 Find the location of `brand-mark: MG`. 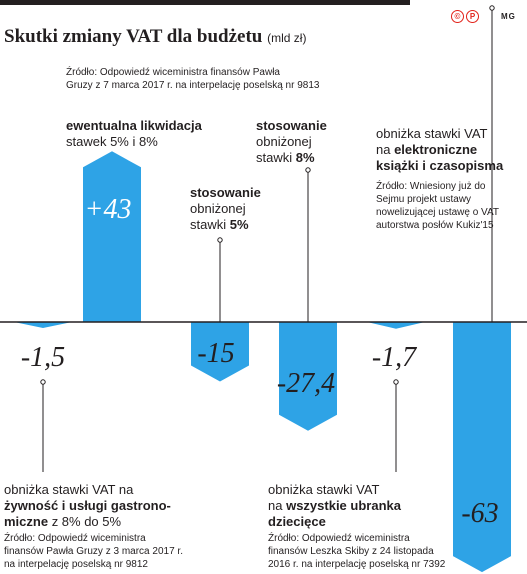

brand-mark: MG is located at coordinates (508, 16).